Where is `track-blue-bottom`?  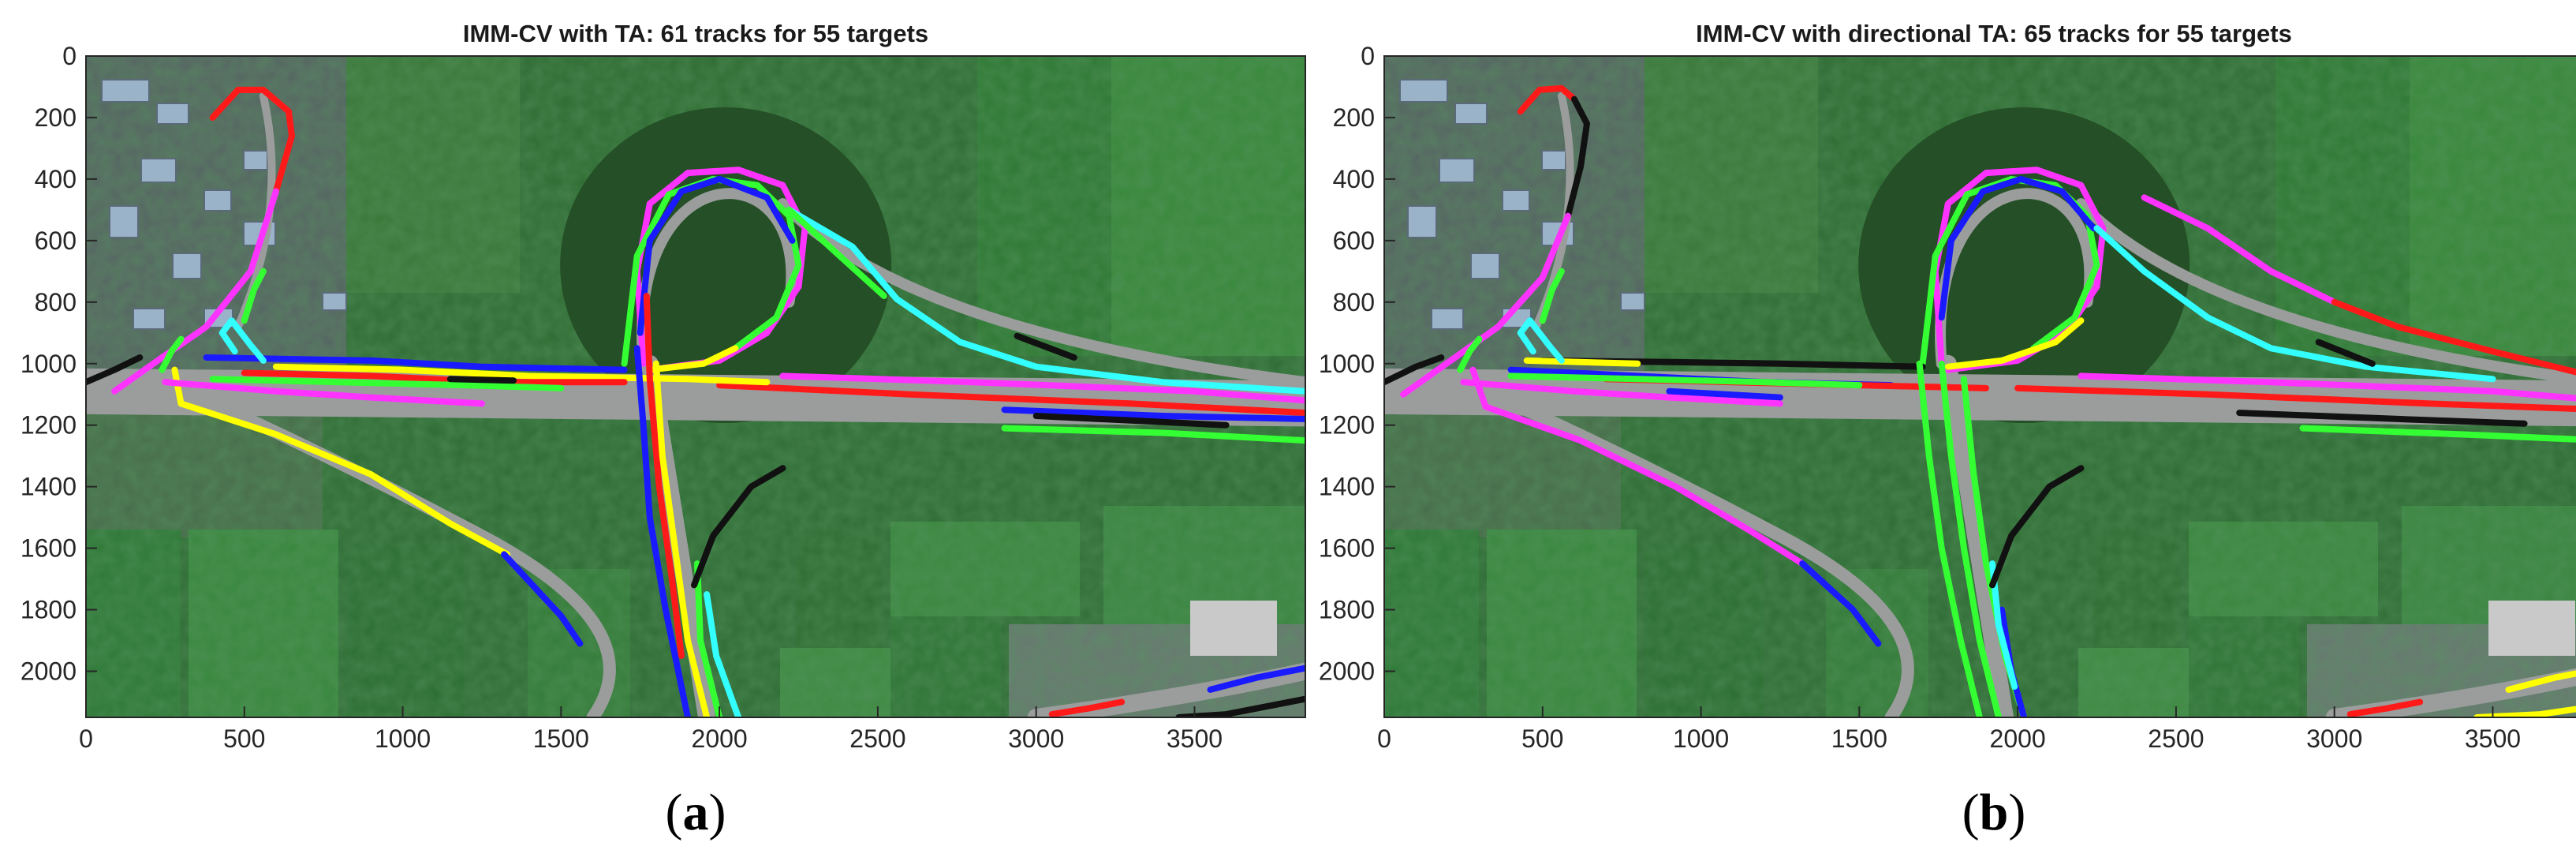
track-blue-bottom is located at coordinates (1256, 678).